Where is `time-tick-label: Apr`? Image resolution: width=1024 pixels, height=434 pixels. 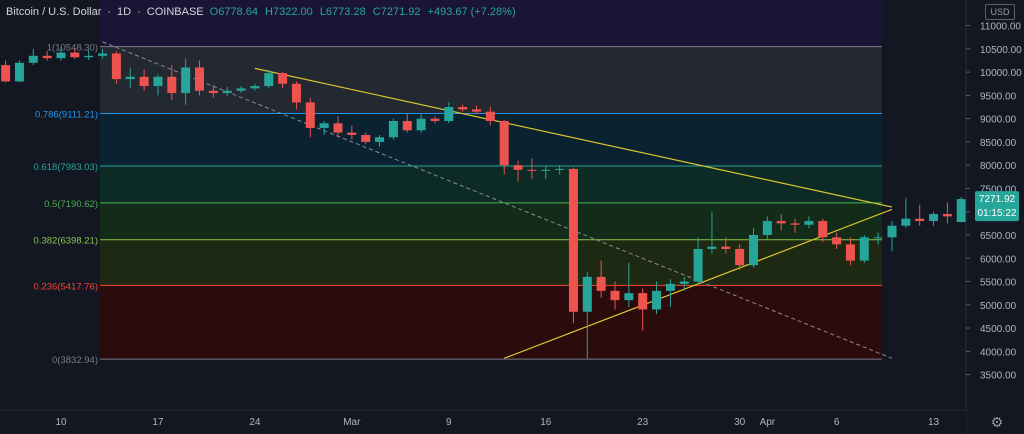 time-tick-label: Apr is located at coordinates (768, 422).